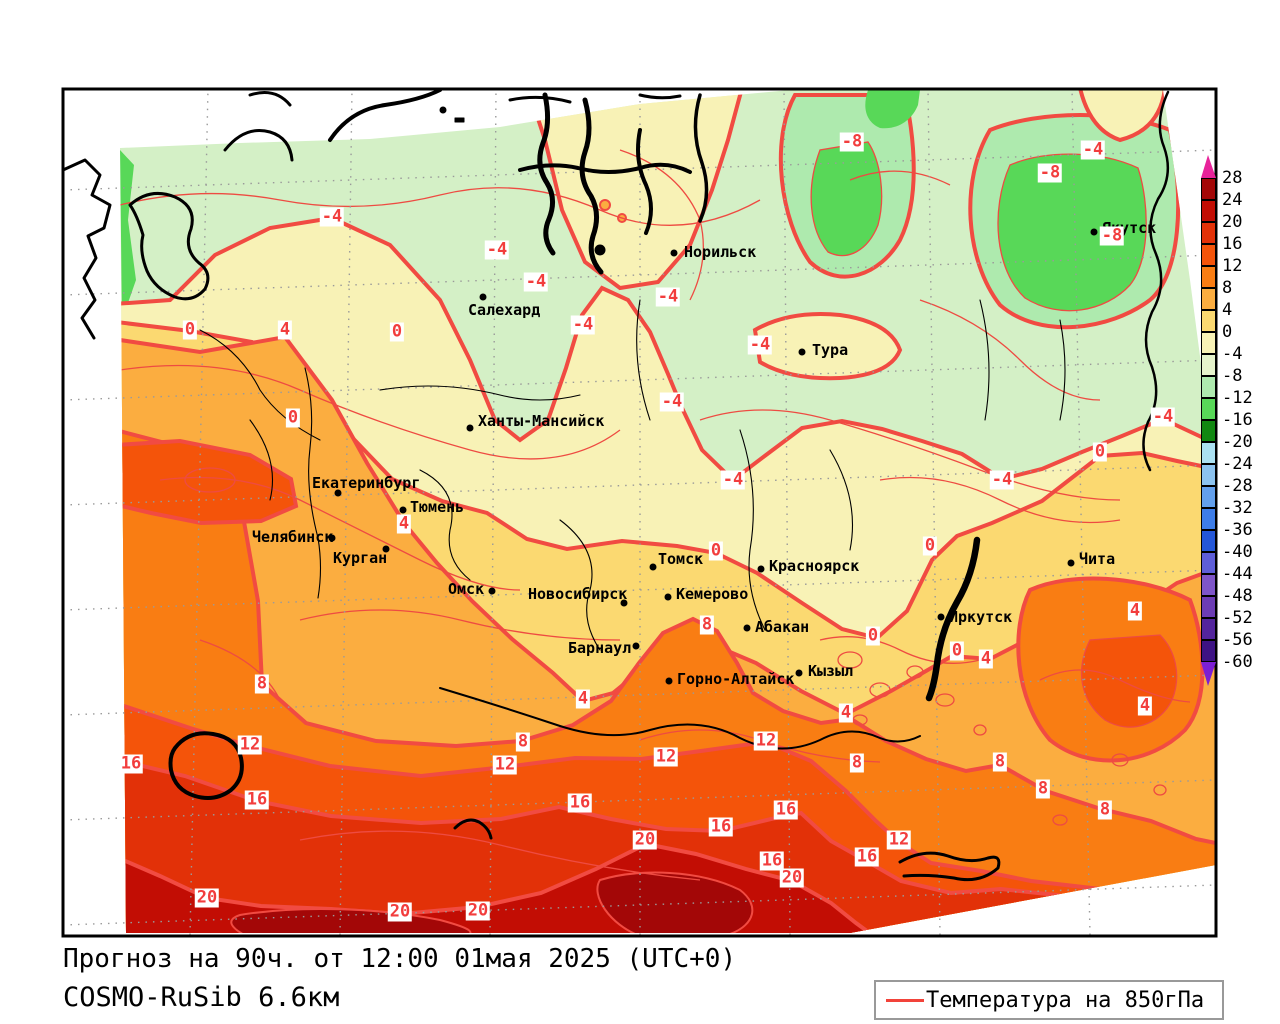 The height and width of the screenshot is (1024, 1280). I want to click on colorbar-tick: -32, so click(1237, 508).